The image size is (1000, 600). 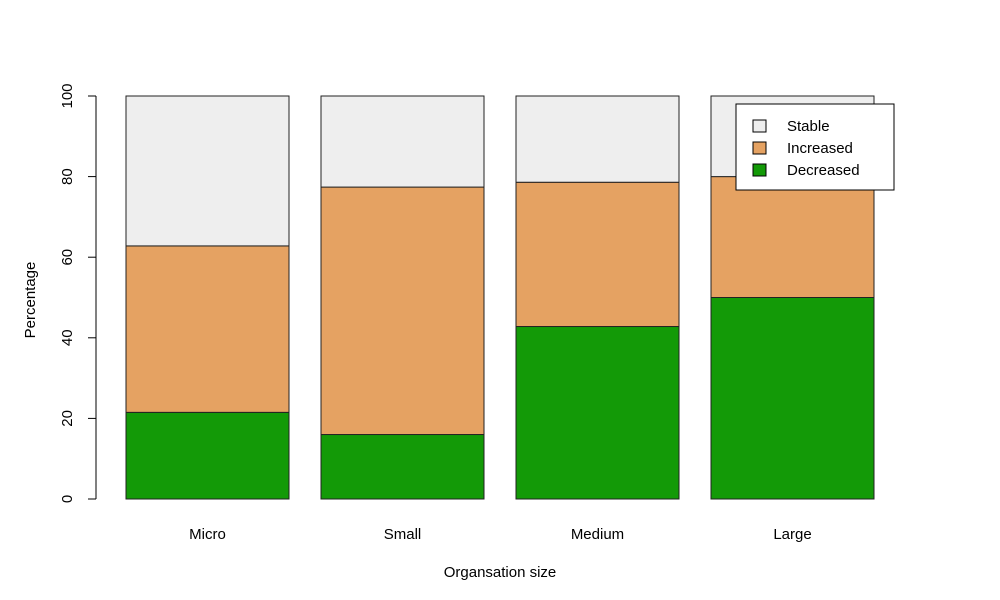 What do you see at coordinates (67, 176) in the screenshot?
I see `y-tick-label-80: 80` at bounding box center [67, 176].